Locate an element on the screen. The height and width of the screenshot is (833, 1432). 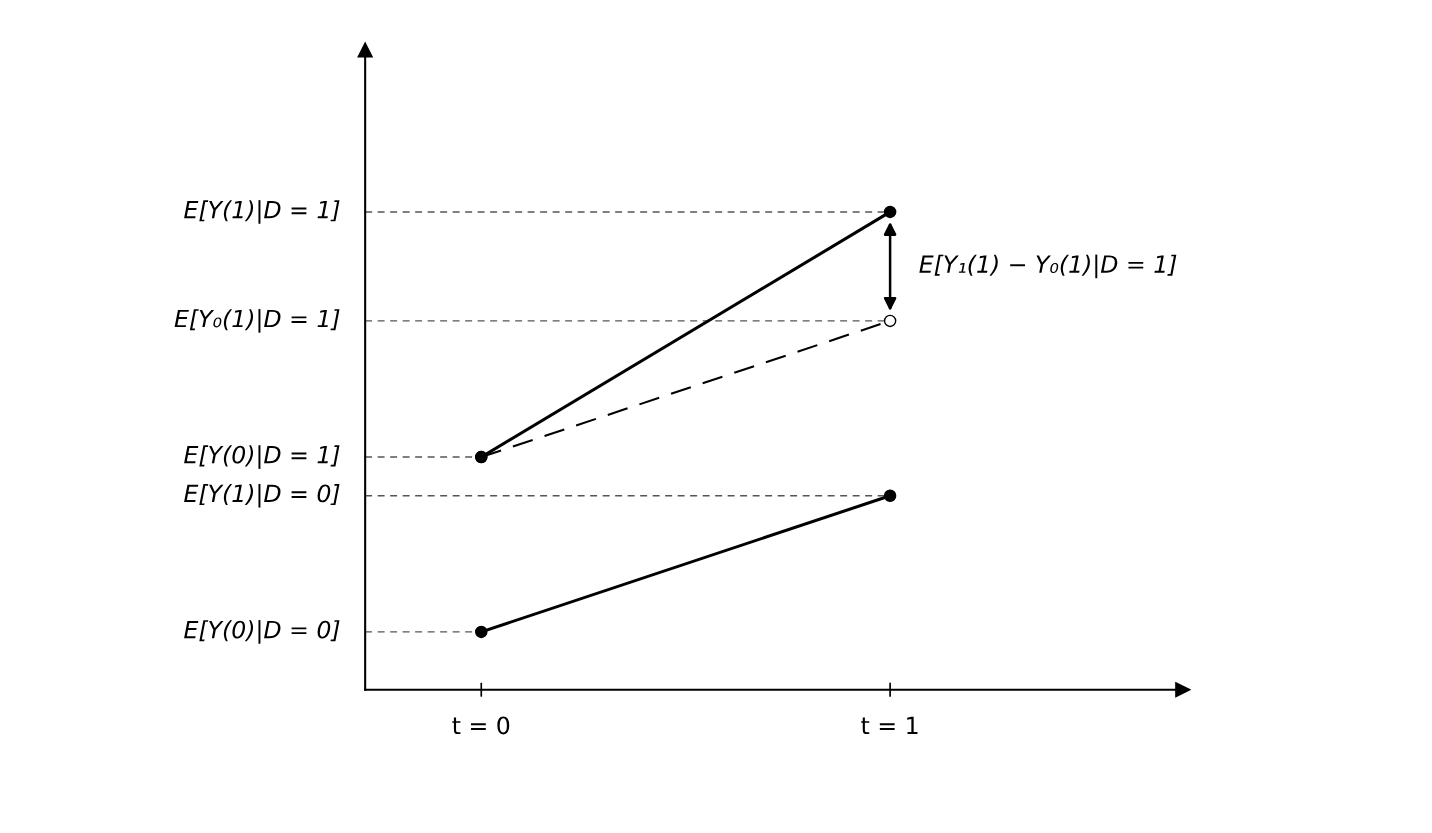
x-tick-label: t = 0 is located at coordinates (481, 725).